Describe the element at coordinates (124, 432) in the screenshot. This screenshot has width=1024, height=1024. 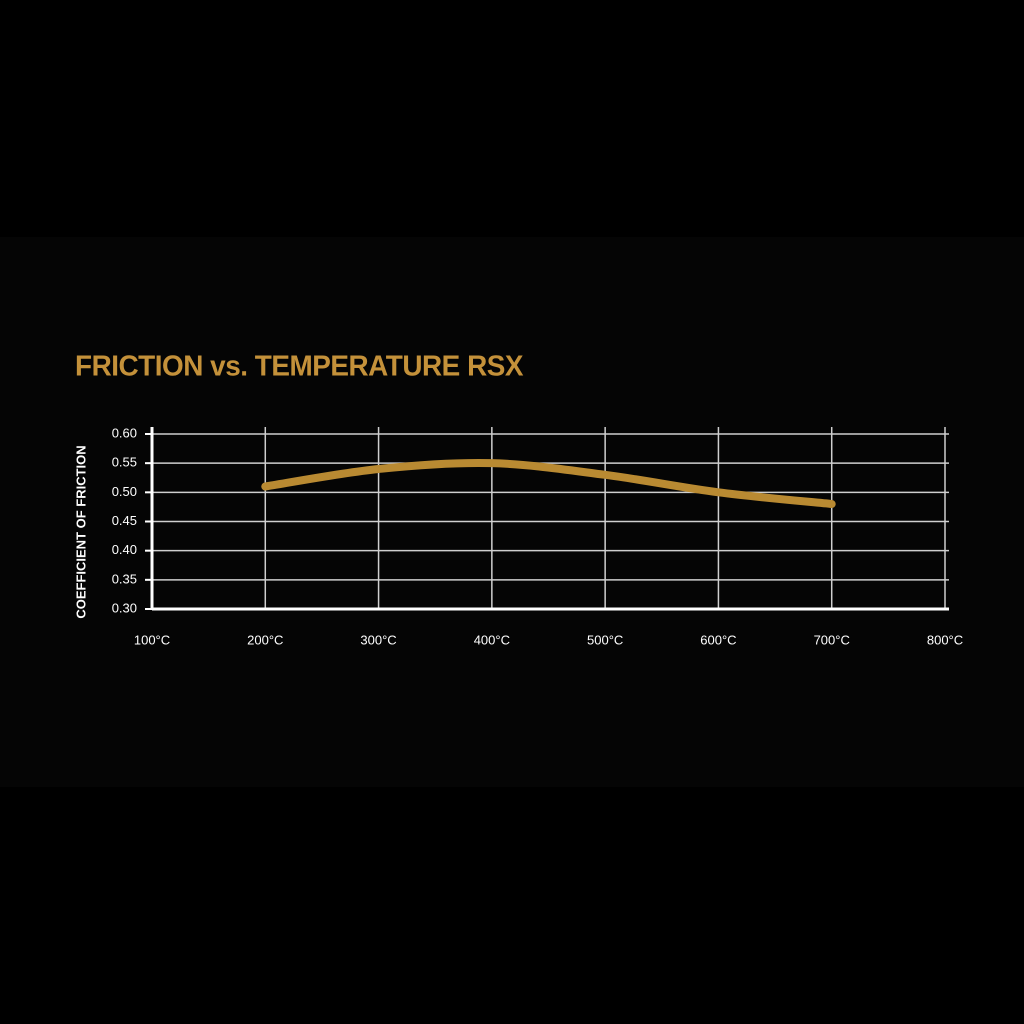
I see `y-tick-label: 0.60` at that location.